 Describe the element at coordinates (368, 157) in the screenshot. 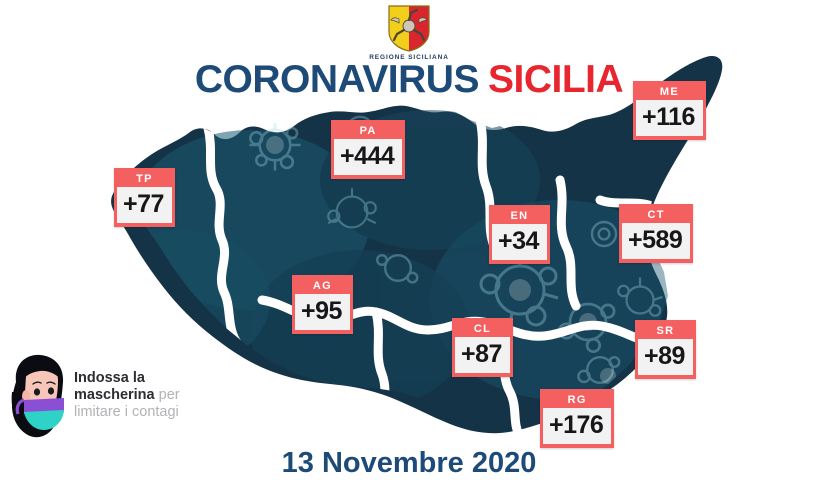

I see `province-value: +444` at that location.